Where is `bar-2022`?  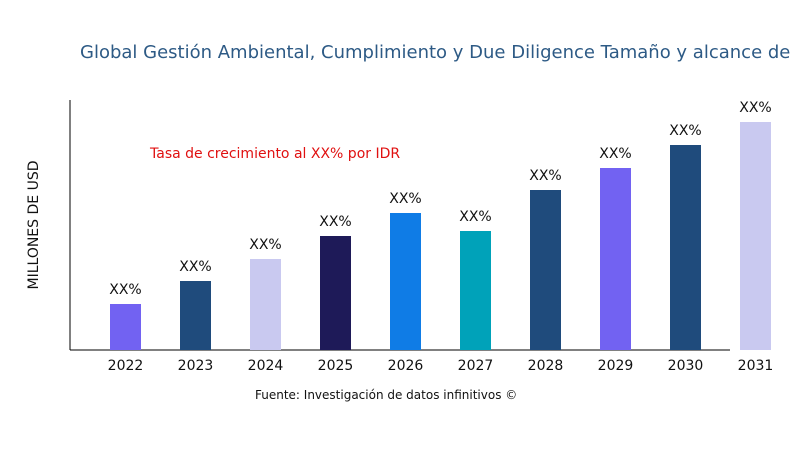
bar-2022 is located at coordinates (125, 327).